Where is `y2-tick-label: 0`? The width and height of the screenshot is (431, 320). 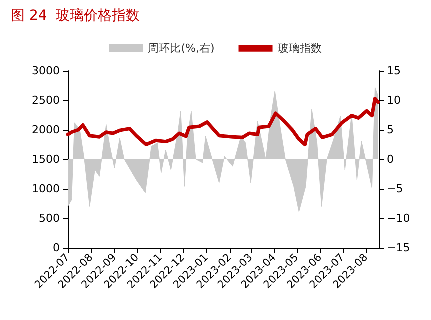
y2-tick-label: 0 is located at coordinates (390, 159).